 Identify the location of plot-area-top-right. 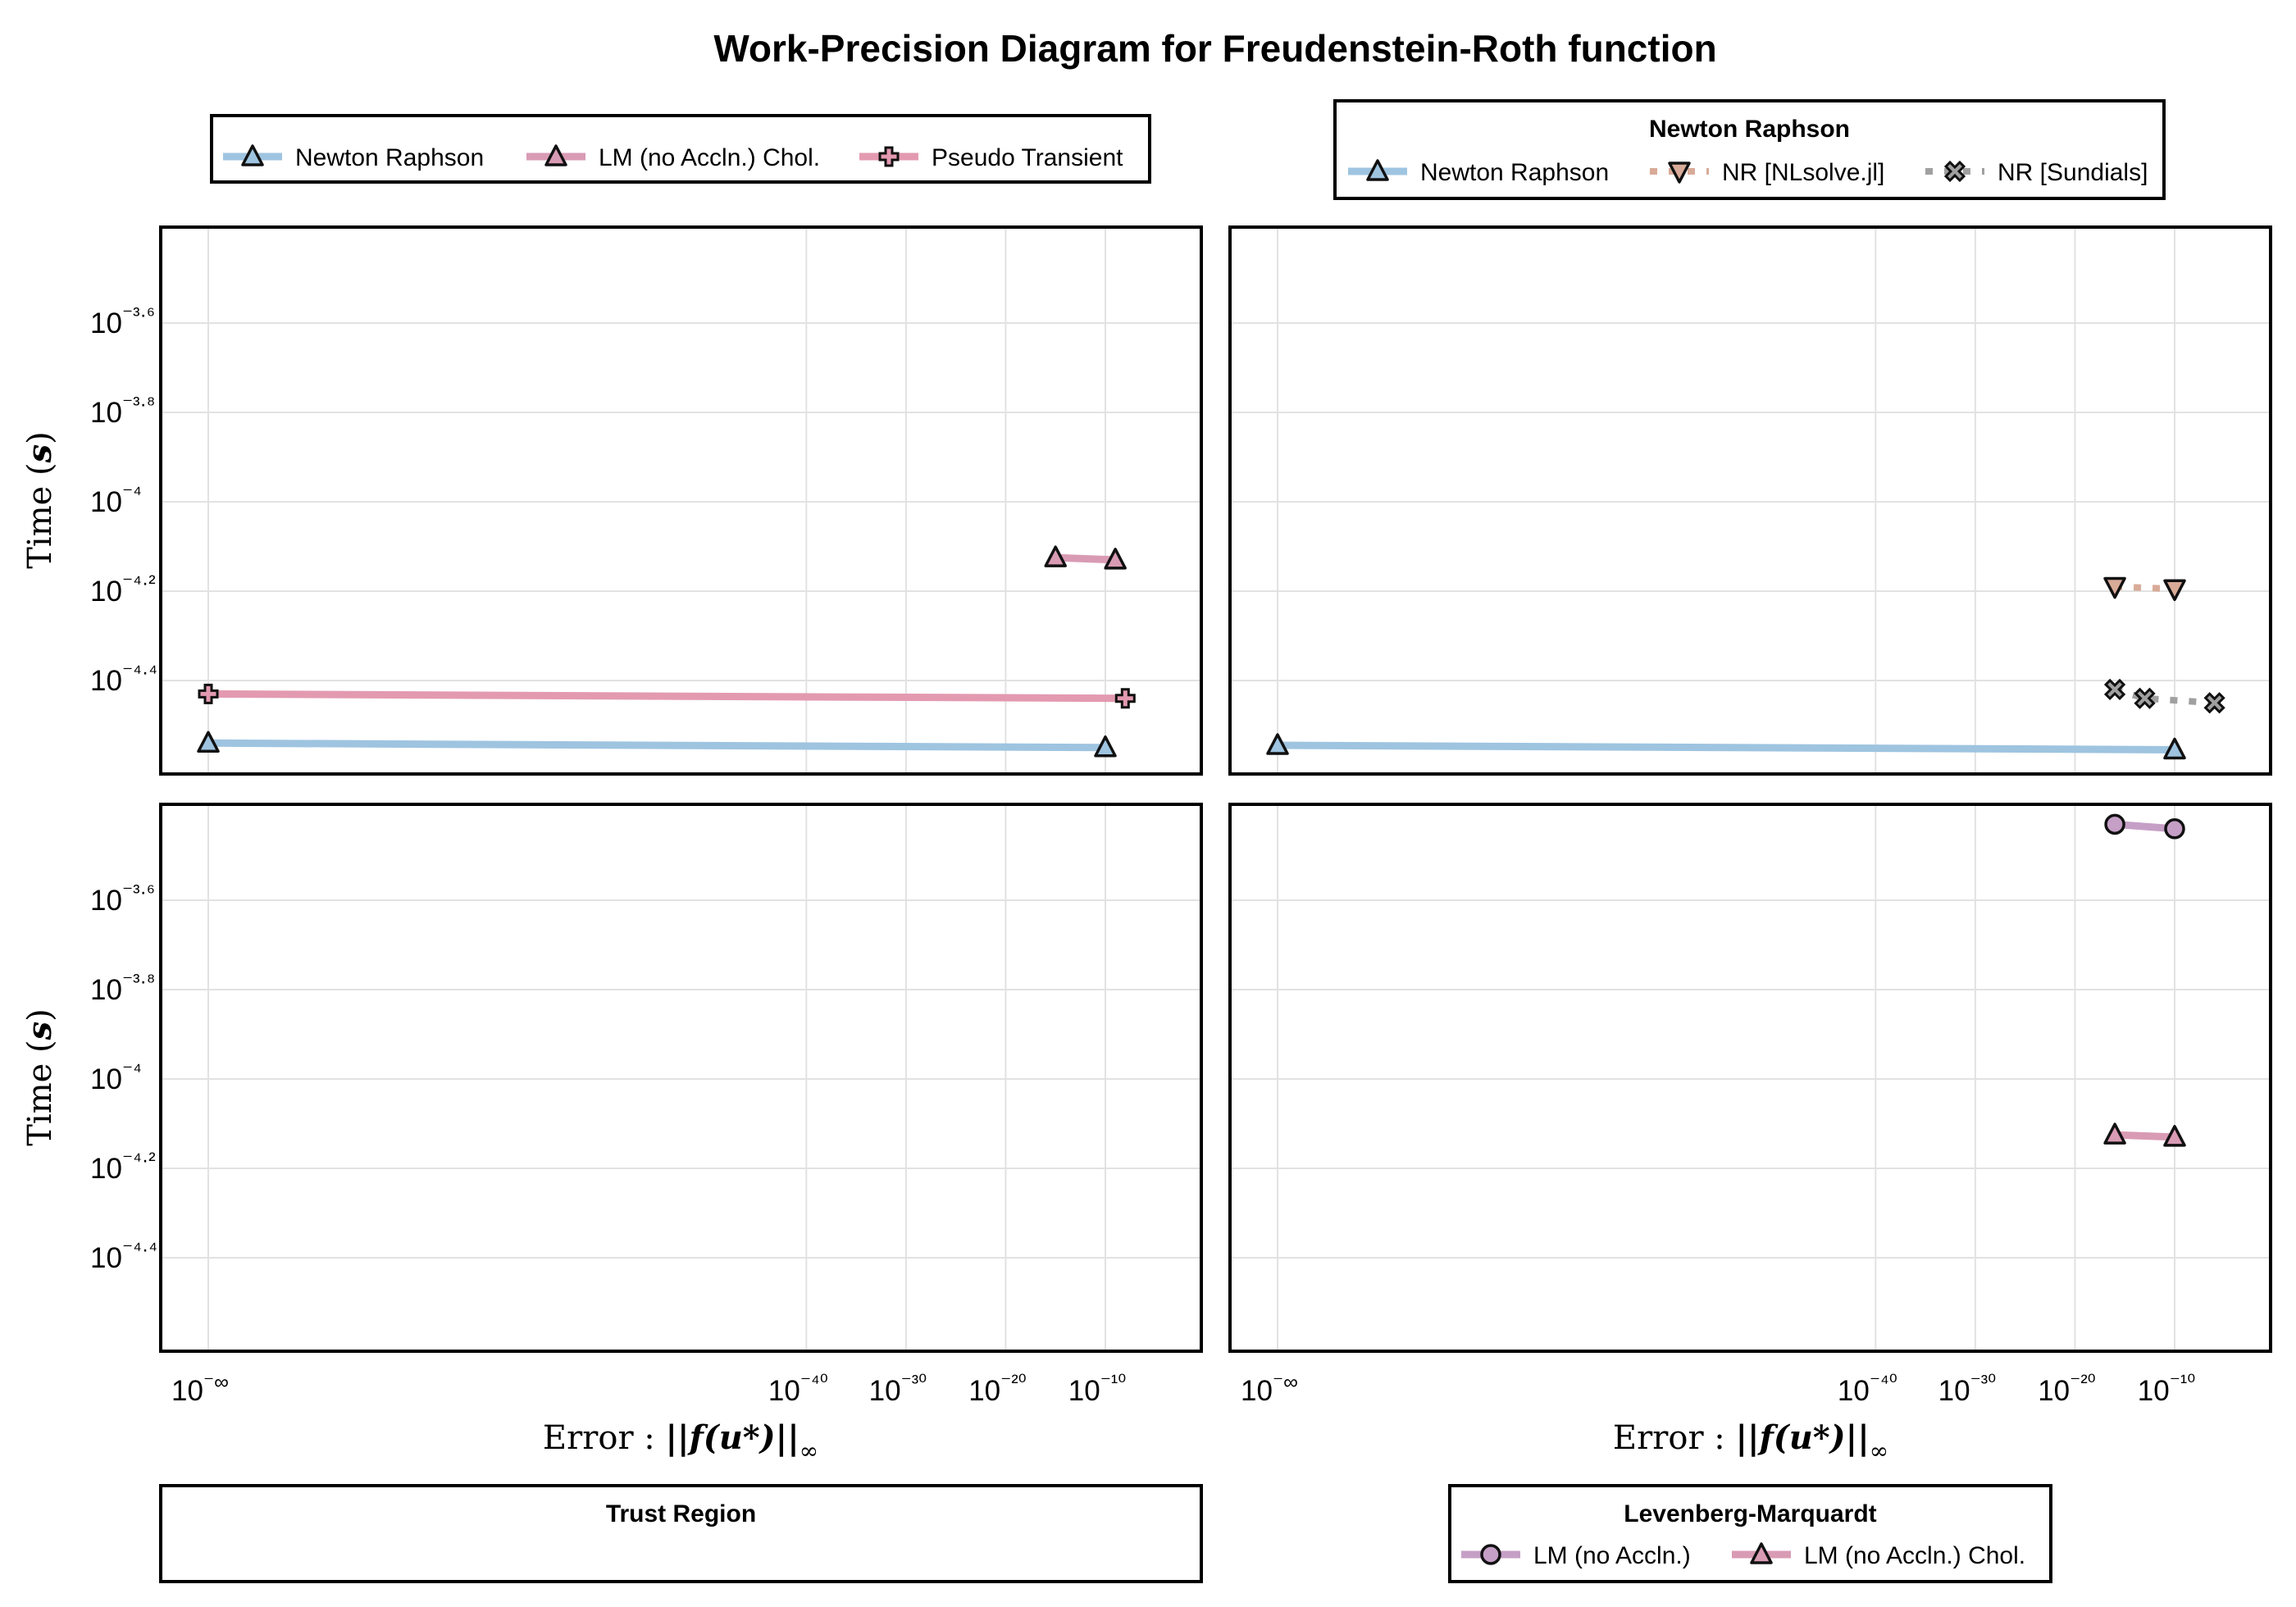
(1745, 668).